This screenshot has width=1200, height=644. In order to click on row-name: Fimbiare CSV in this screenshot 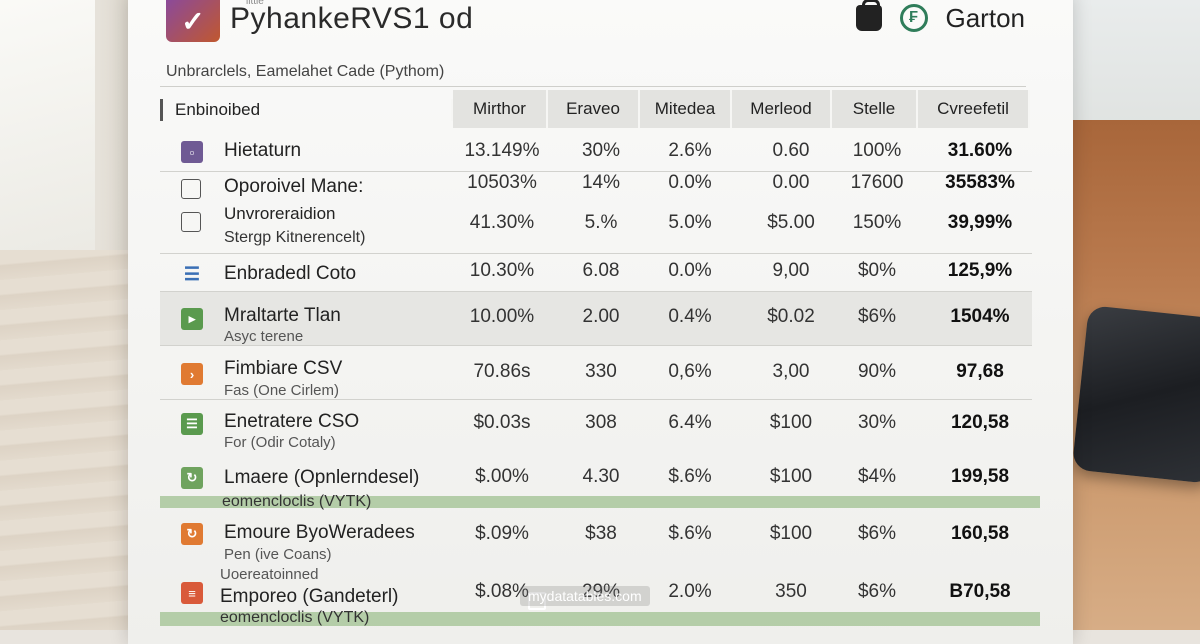, I will do `click(283, 368)`.